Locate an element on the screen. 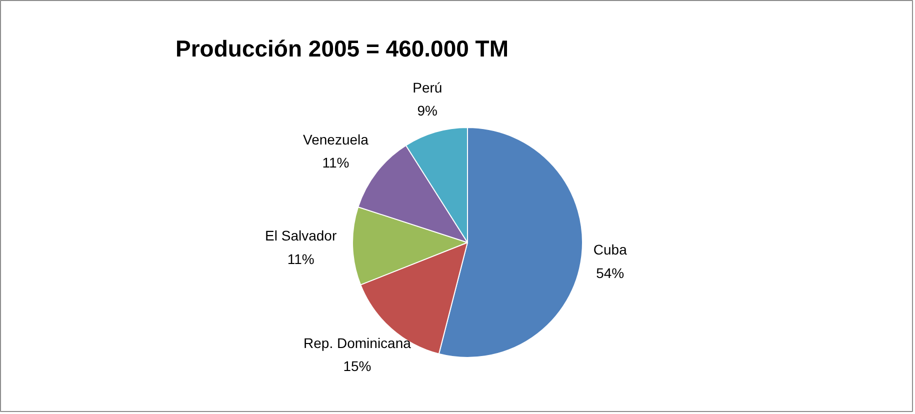  slice-label: Cuba is located at coordinates (610, 250).